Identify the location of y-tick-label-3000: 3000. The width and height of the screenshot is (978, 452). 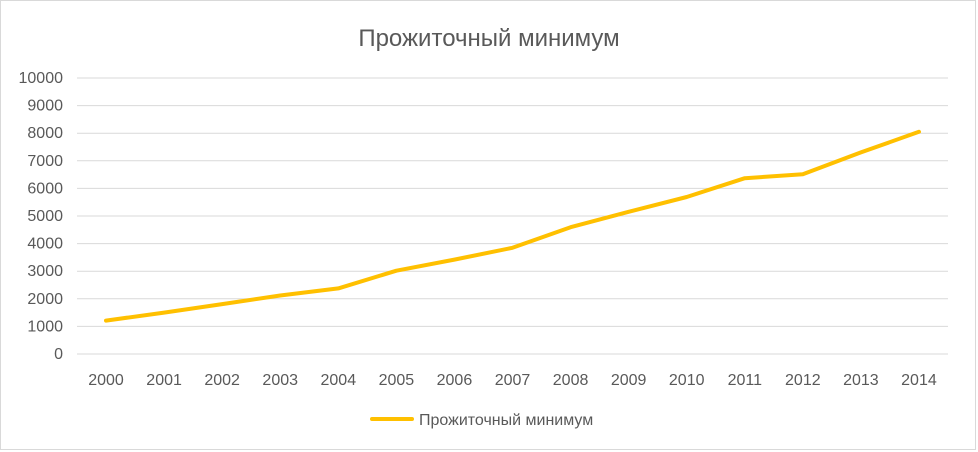
(45, 271).